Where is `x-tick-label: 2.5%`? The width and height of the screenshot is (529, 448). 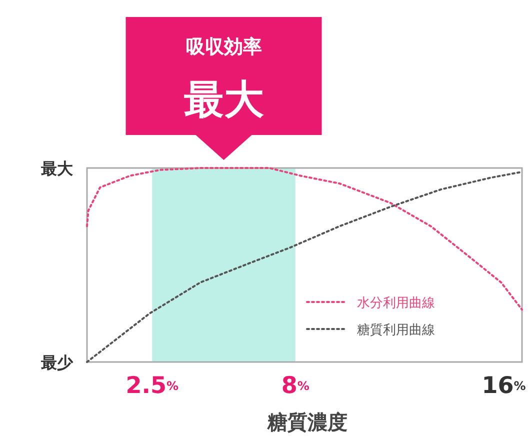 x-tick-label: 2.5% is located at coordinates (152, 386).